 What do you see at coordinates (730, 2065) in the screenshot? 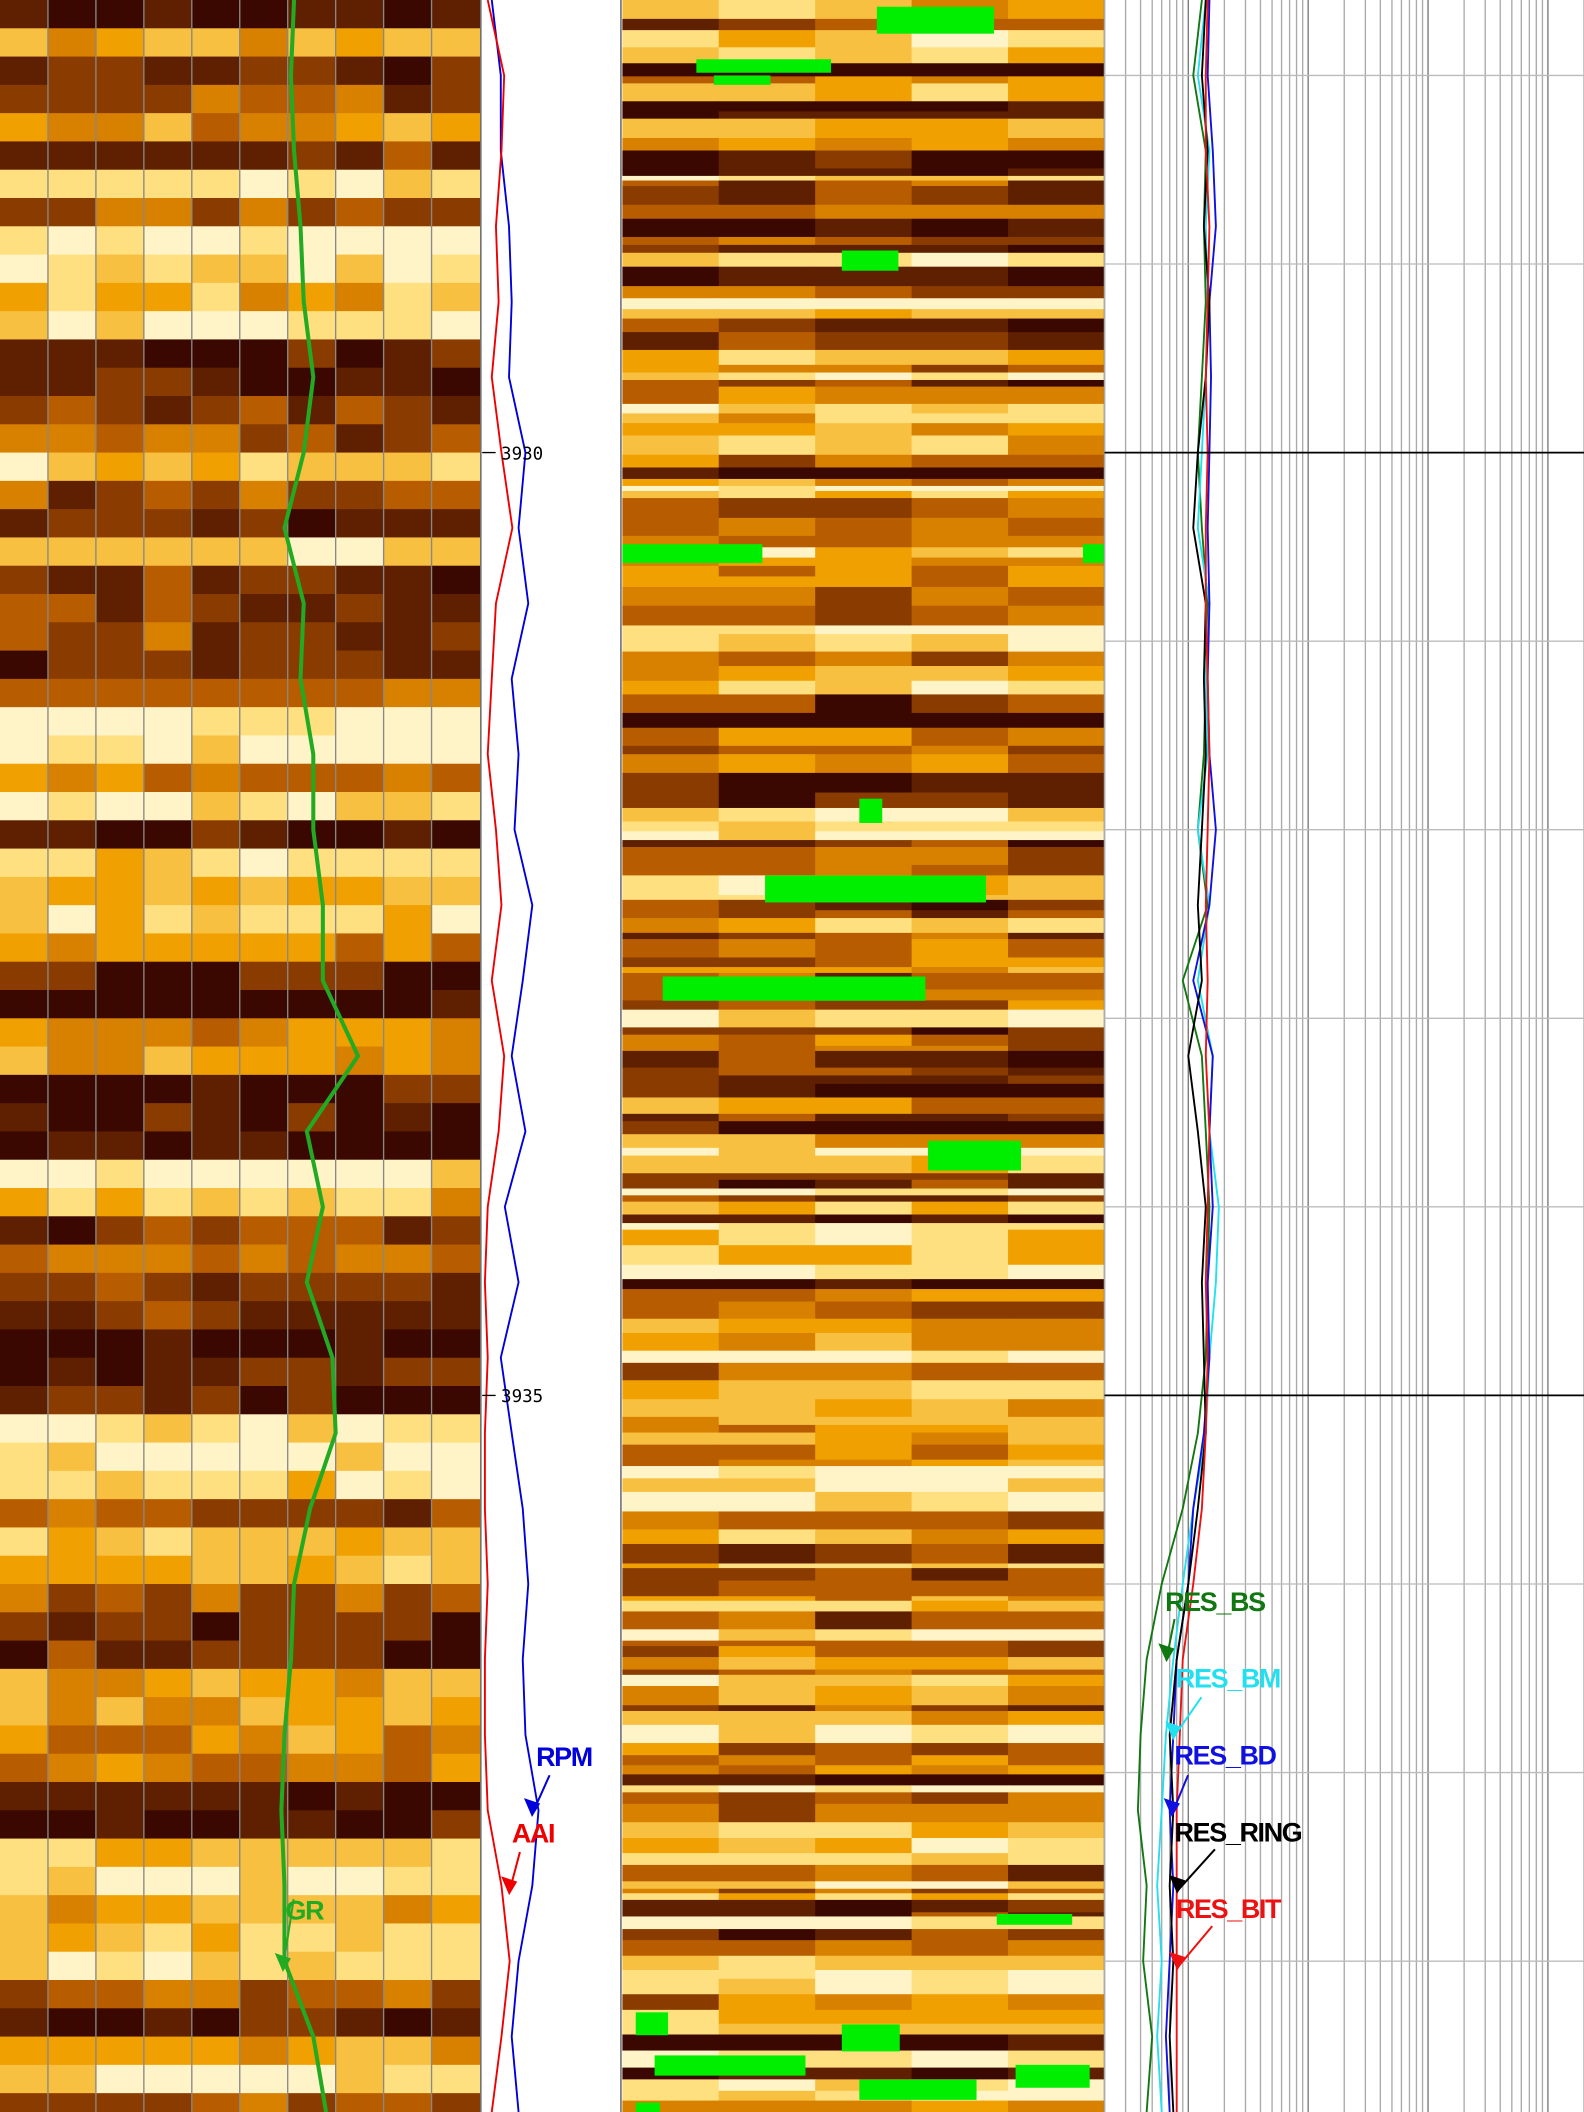
I see `image-flag` at bounding box center [730, 2065].